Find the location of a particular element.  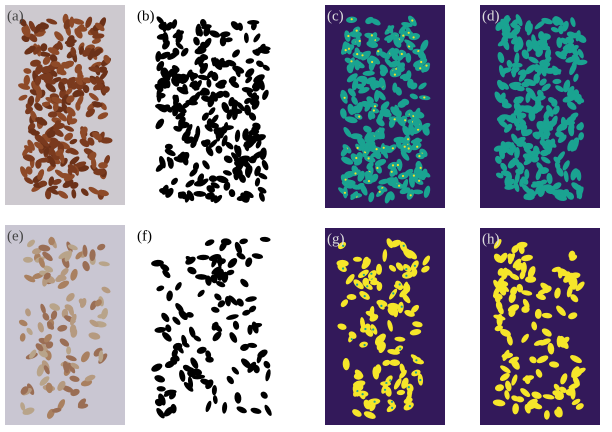

panel: (c) is located at coordinates (385, 106).